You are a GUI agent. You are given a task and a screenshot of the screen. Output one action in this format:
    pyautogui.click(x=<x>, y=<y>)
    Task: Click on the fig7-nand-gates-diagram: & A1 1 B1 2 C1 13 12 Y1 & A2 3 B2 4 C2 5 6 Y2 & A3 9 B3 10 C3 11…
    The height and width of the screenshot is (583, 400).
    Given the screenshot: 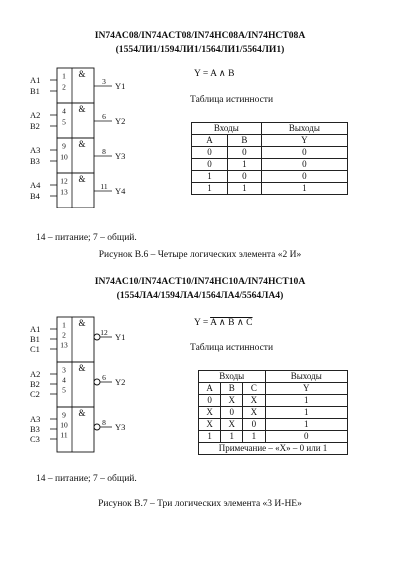 What is the action you would take?
    pyautogui.click(x=77, y=384)
    